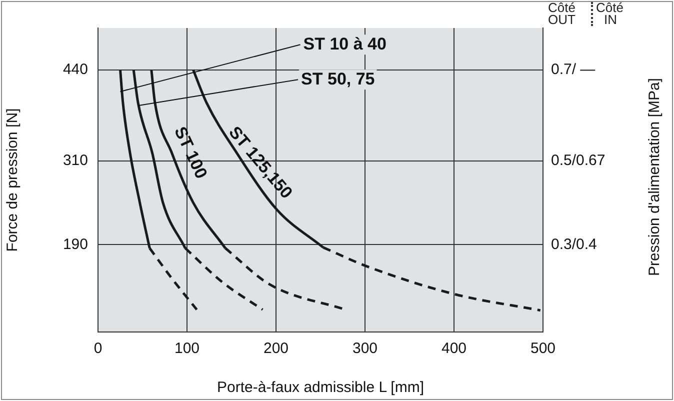  Describe the element at coordinates (344, 44) in the screenshot. I see `annotation: ST 10 à 40` at that location.